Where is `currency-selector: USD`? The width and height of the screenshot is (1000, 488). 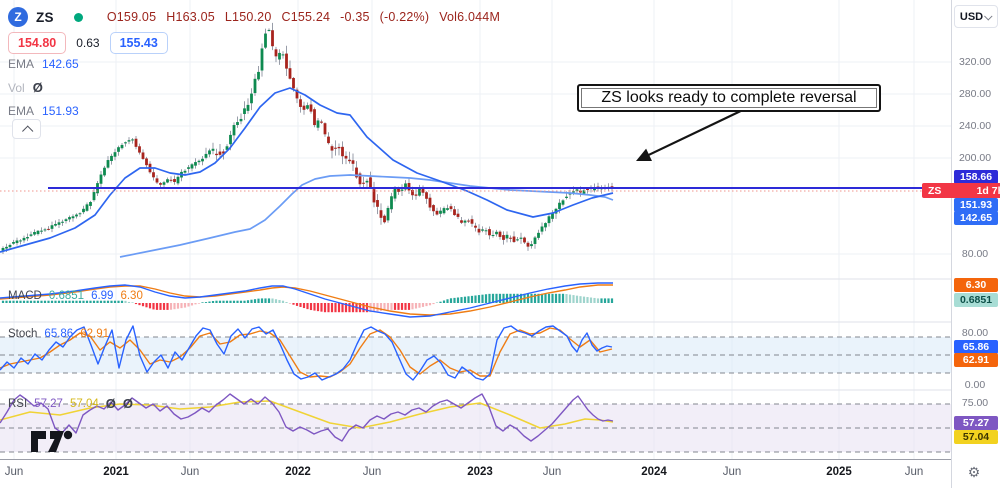
currency-selector: USD is located at coordinates (976, 16).